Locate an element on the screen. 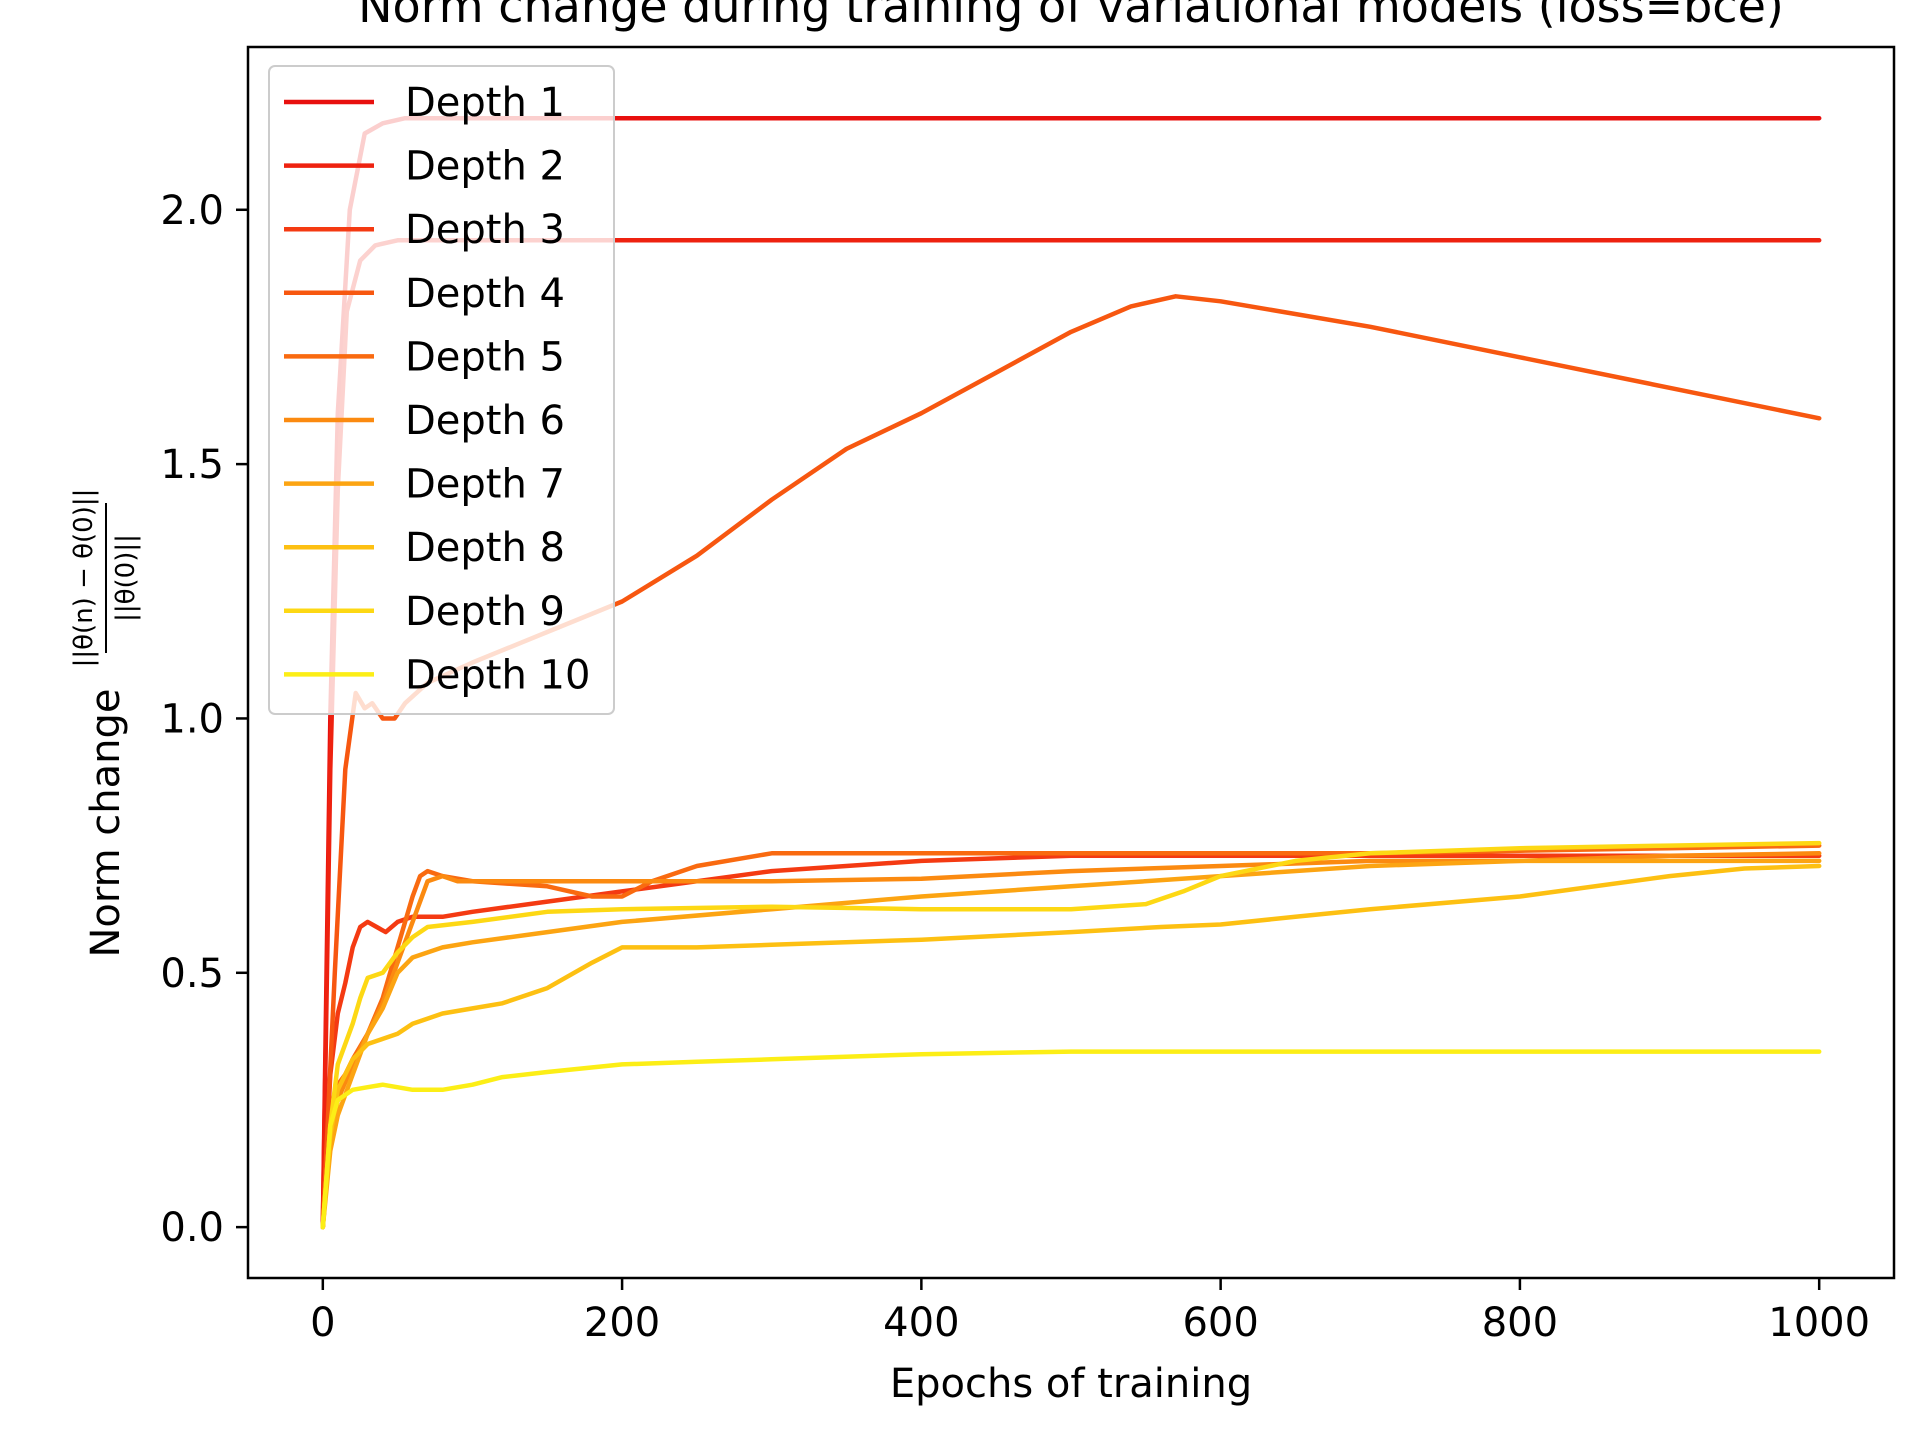 This screenshot has width=1920, height=1440. y-axis-label-text: Norm change is located at coordinates (106, 822).